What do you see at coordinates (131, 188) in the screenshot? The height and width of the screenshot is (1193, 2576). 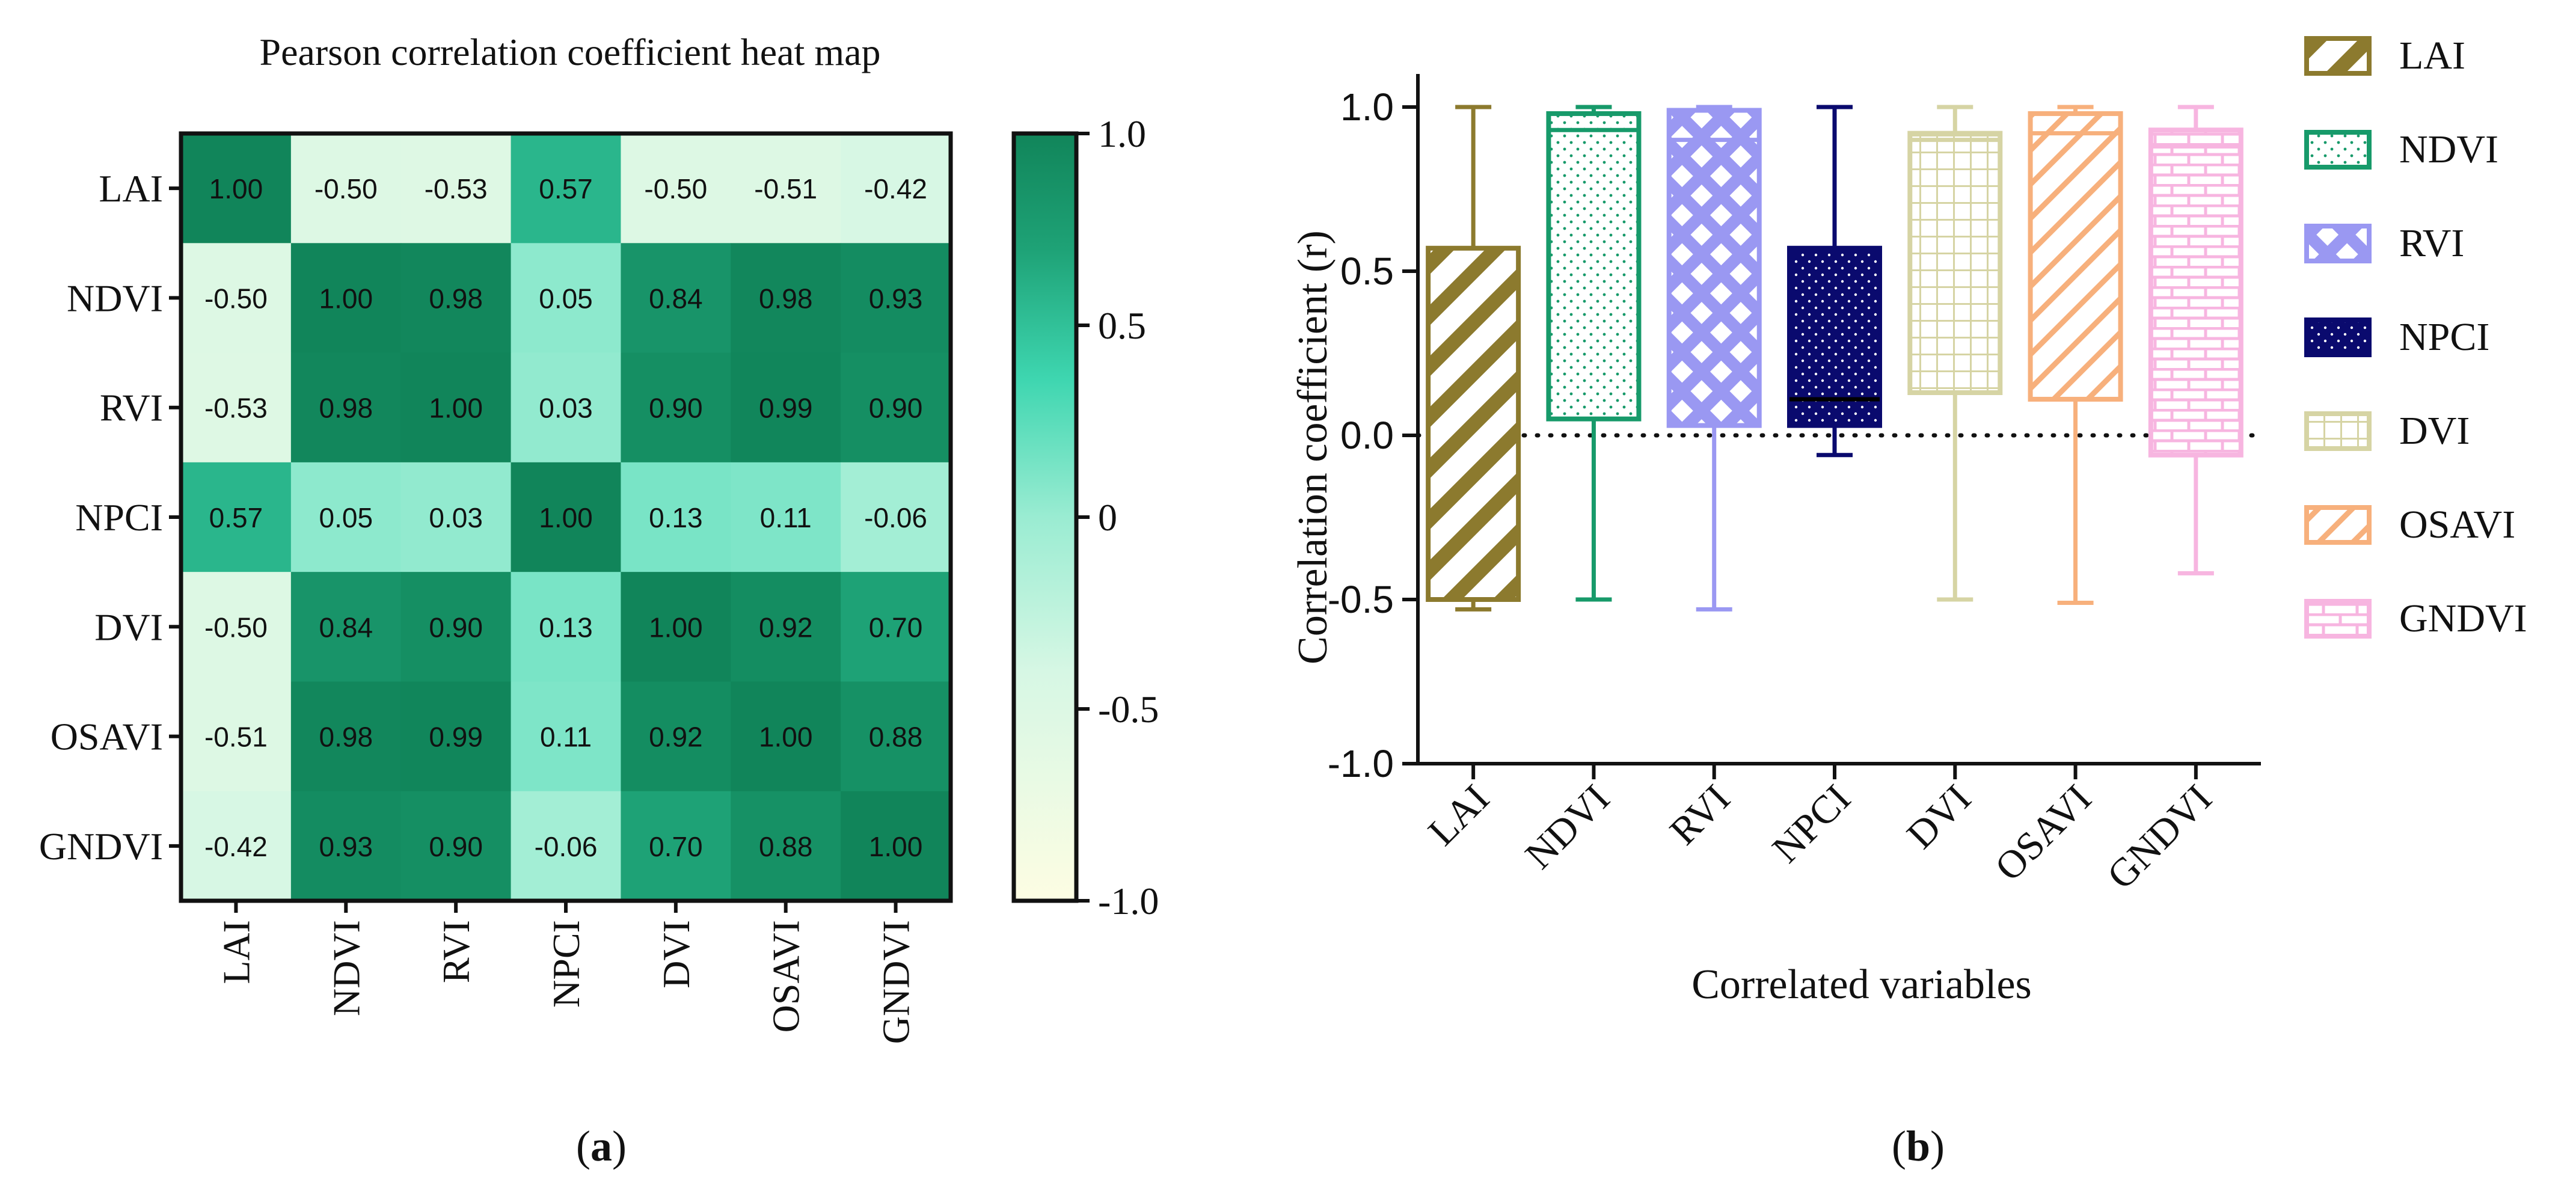 I see `heatmap-row-label: LAI` at bounding box center [131, 188].